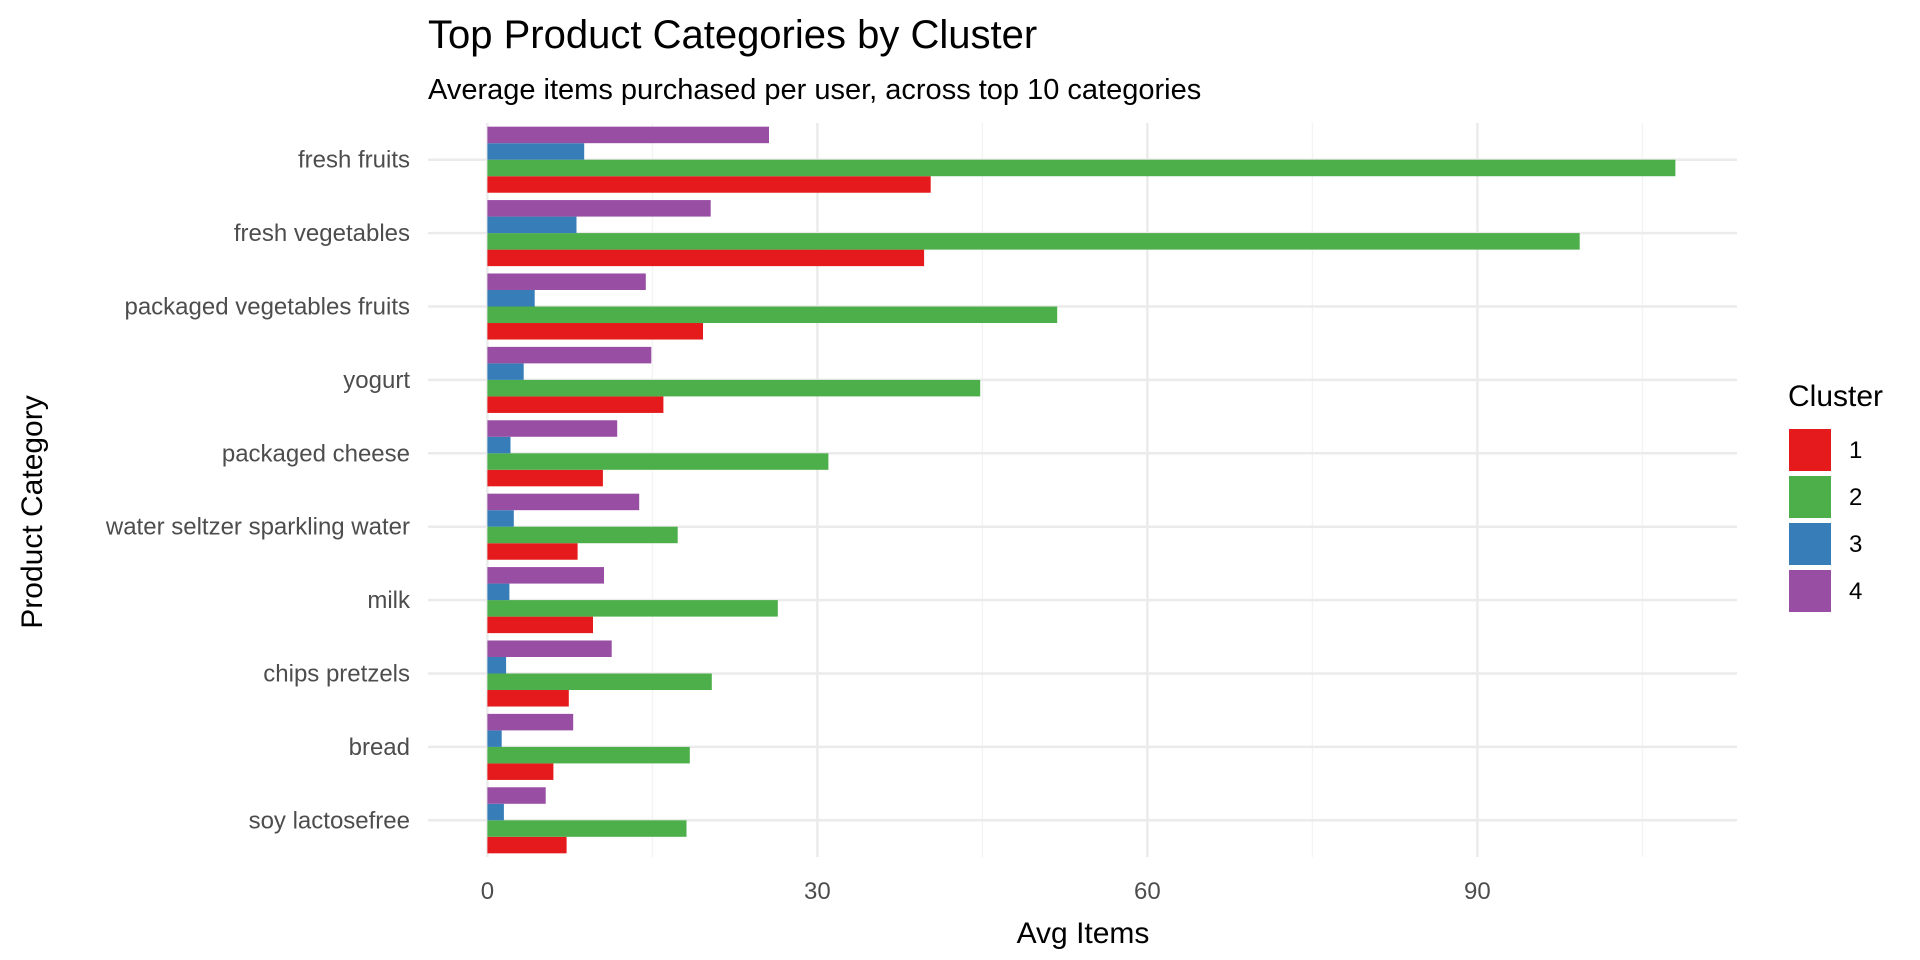  Describe the element at coordinates (316, 453) in the screenshot. I see `category-label: packaged cheese` at that location.